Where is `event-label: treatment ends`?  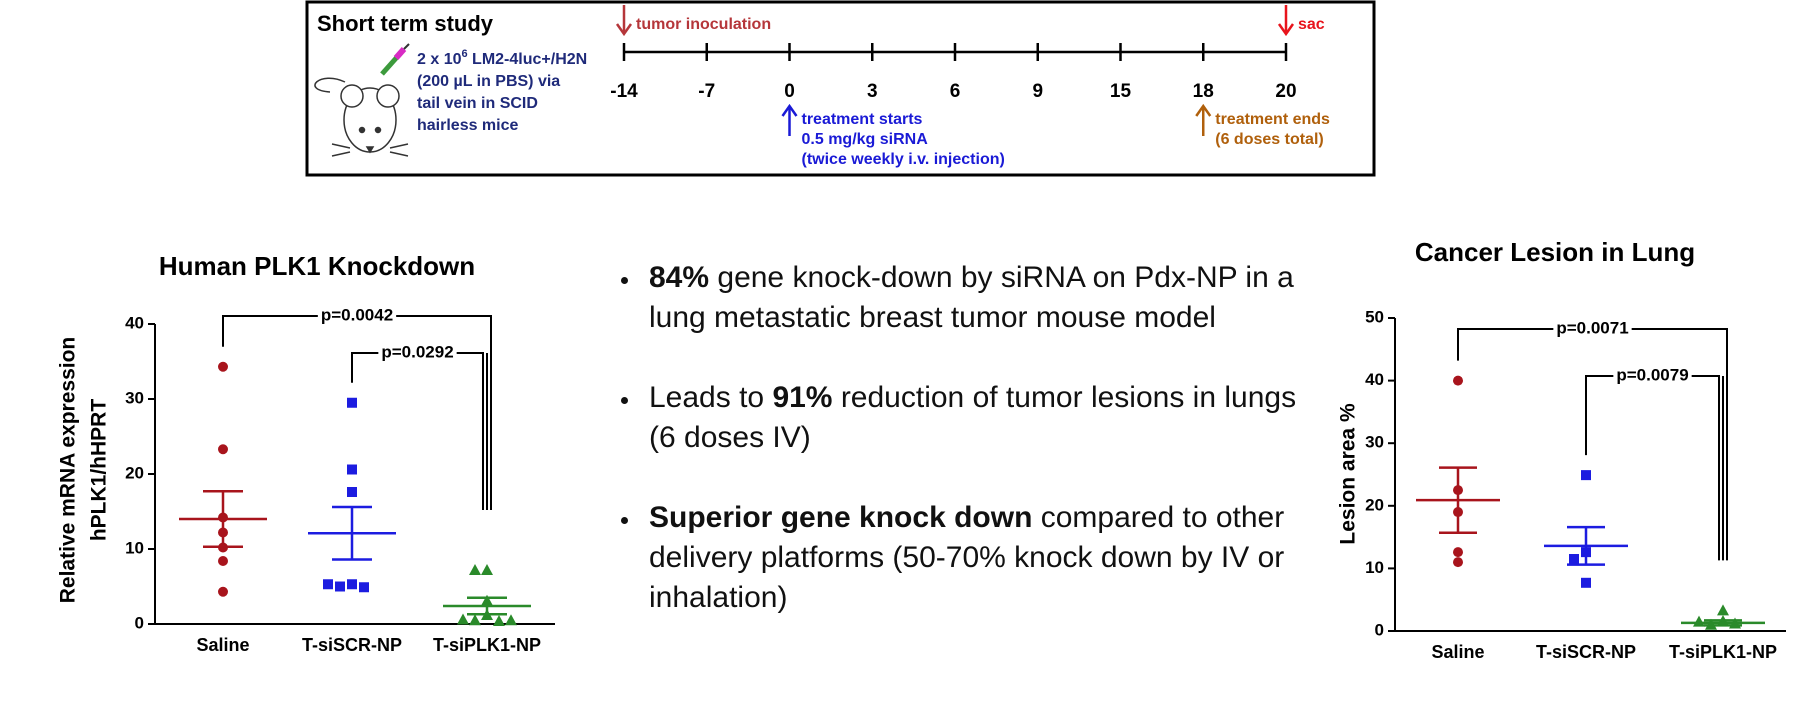 event-label: treatment ends is located at coordinates (1272, 119).